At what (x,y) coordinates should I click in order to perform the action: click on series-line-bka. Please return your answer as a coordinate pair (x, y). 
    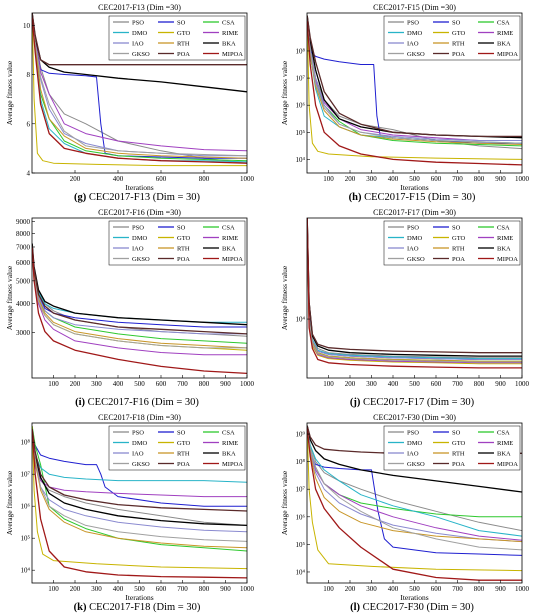
    Looking at the image, I should click on (139, 478).